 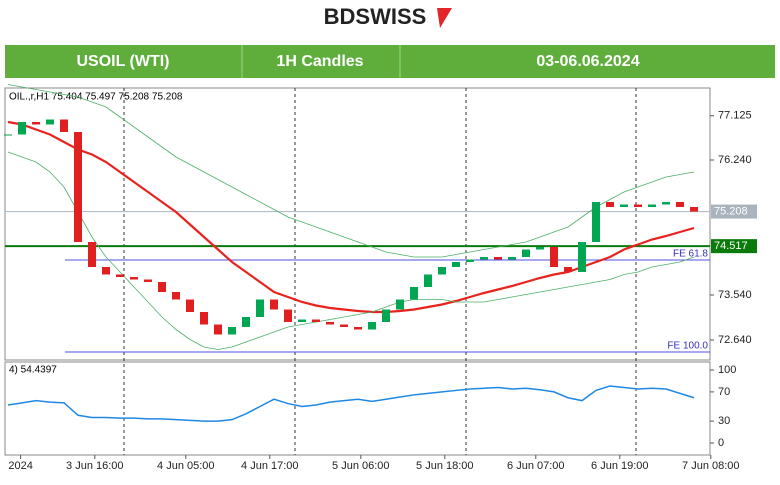 I want to click on header-cell: USOIL (WTI), so click(x=122, y=61).